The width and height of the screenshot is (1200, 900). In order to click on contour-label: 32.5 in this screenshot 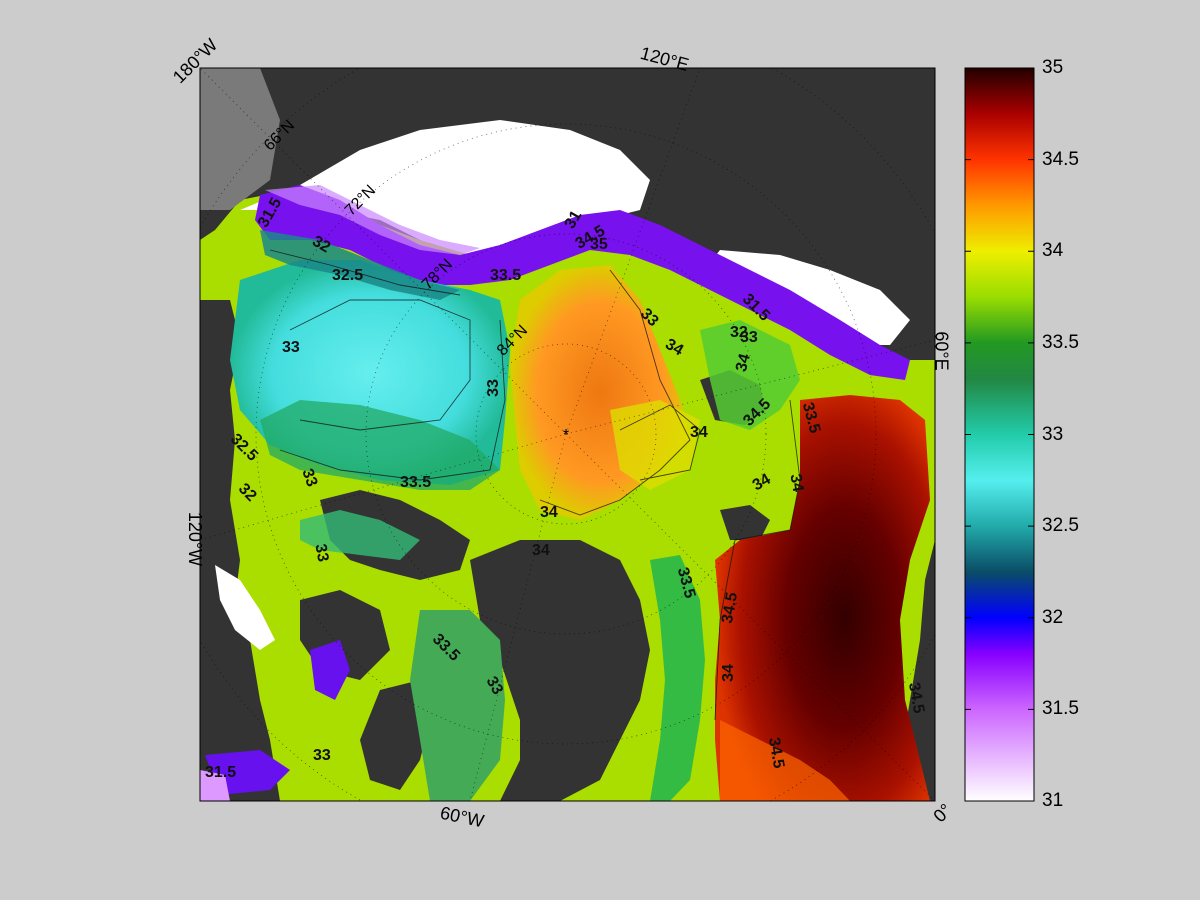, I will do `click(348, 275)`.